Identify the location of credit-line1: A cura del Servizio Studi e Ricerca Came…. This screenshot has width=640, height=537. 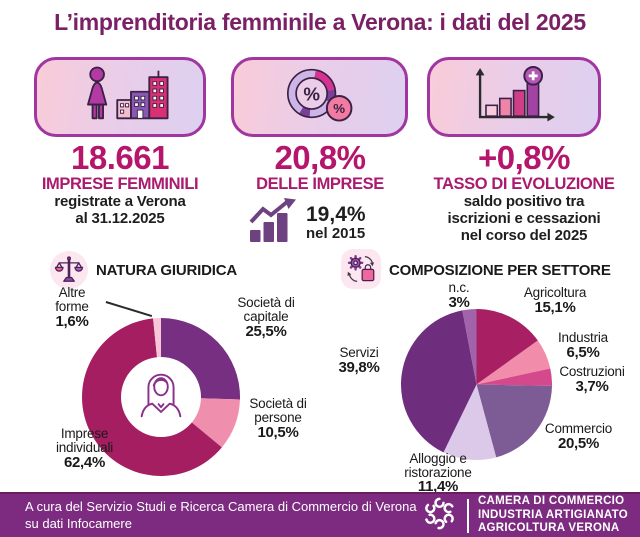
(221, 506).